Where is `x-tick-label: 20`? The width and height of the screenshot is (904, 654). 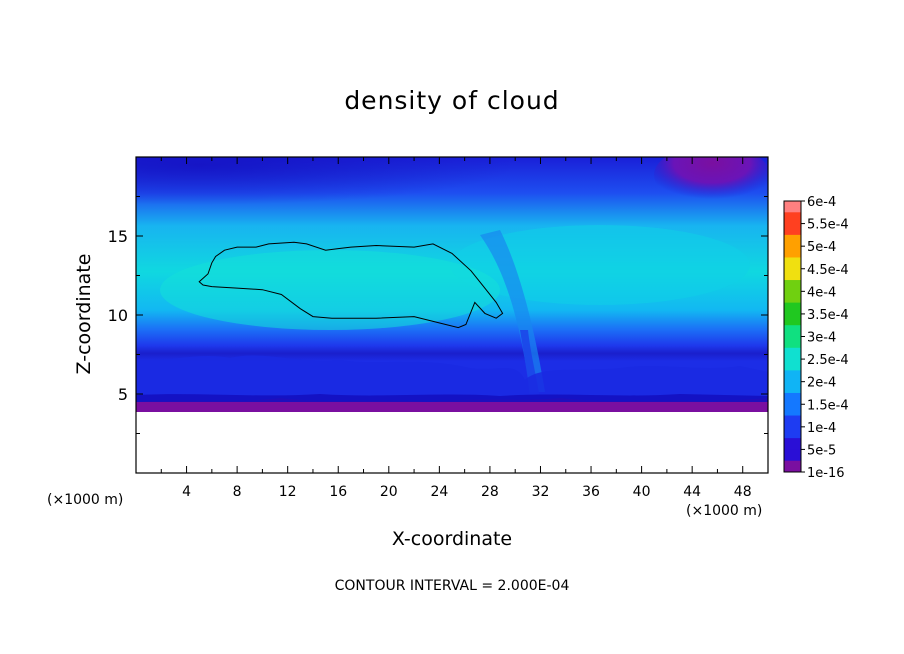 x-tick-label: 20 is located at coordinates (389, 492).